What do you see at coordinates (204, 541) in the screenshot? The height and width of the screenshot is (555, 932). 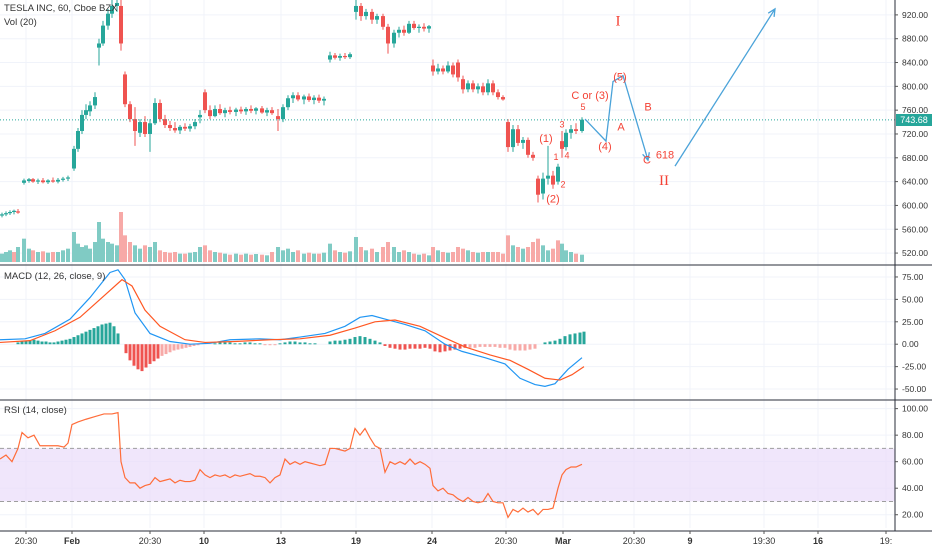 I see `time-axis-label: 10` at bounding box center [204, 541].